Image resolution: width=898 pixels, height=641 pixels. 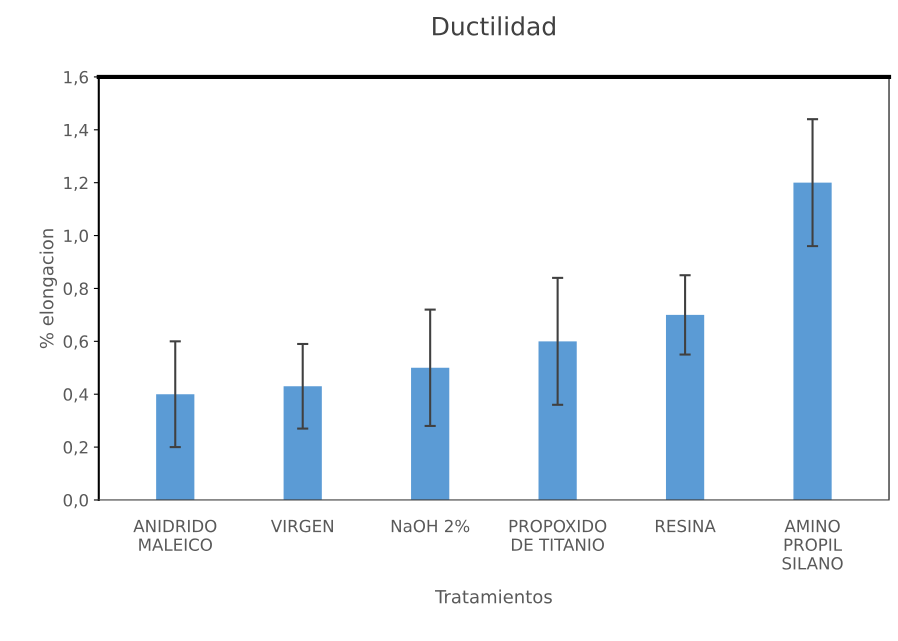 I want to click on y-tick-label: 0,8, so click(x=76, y=289).